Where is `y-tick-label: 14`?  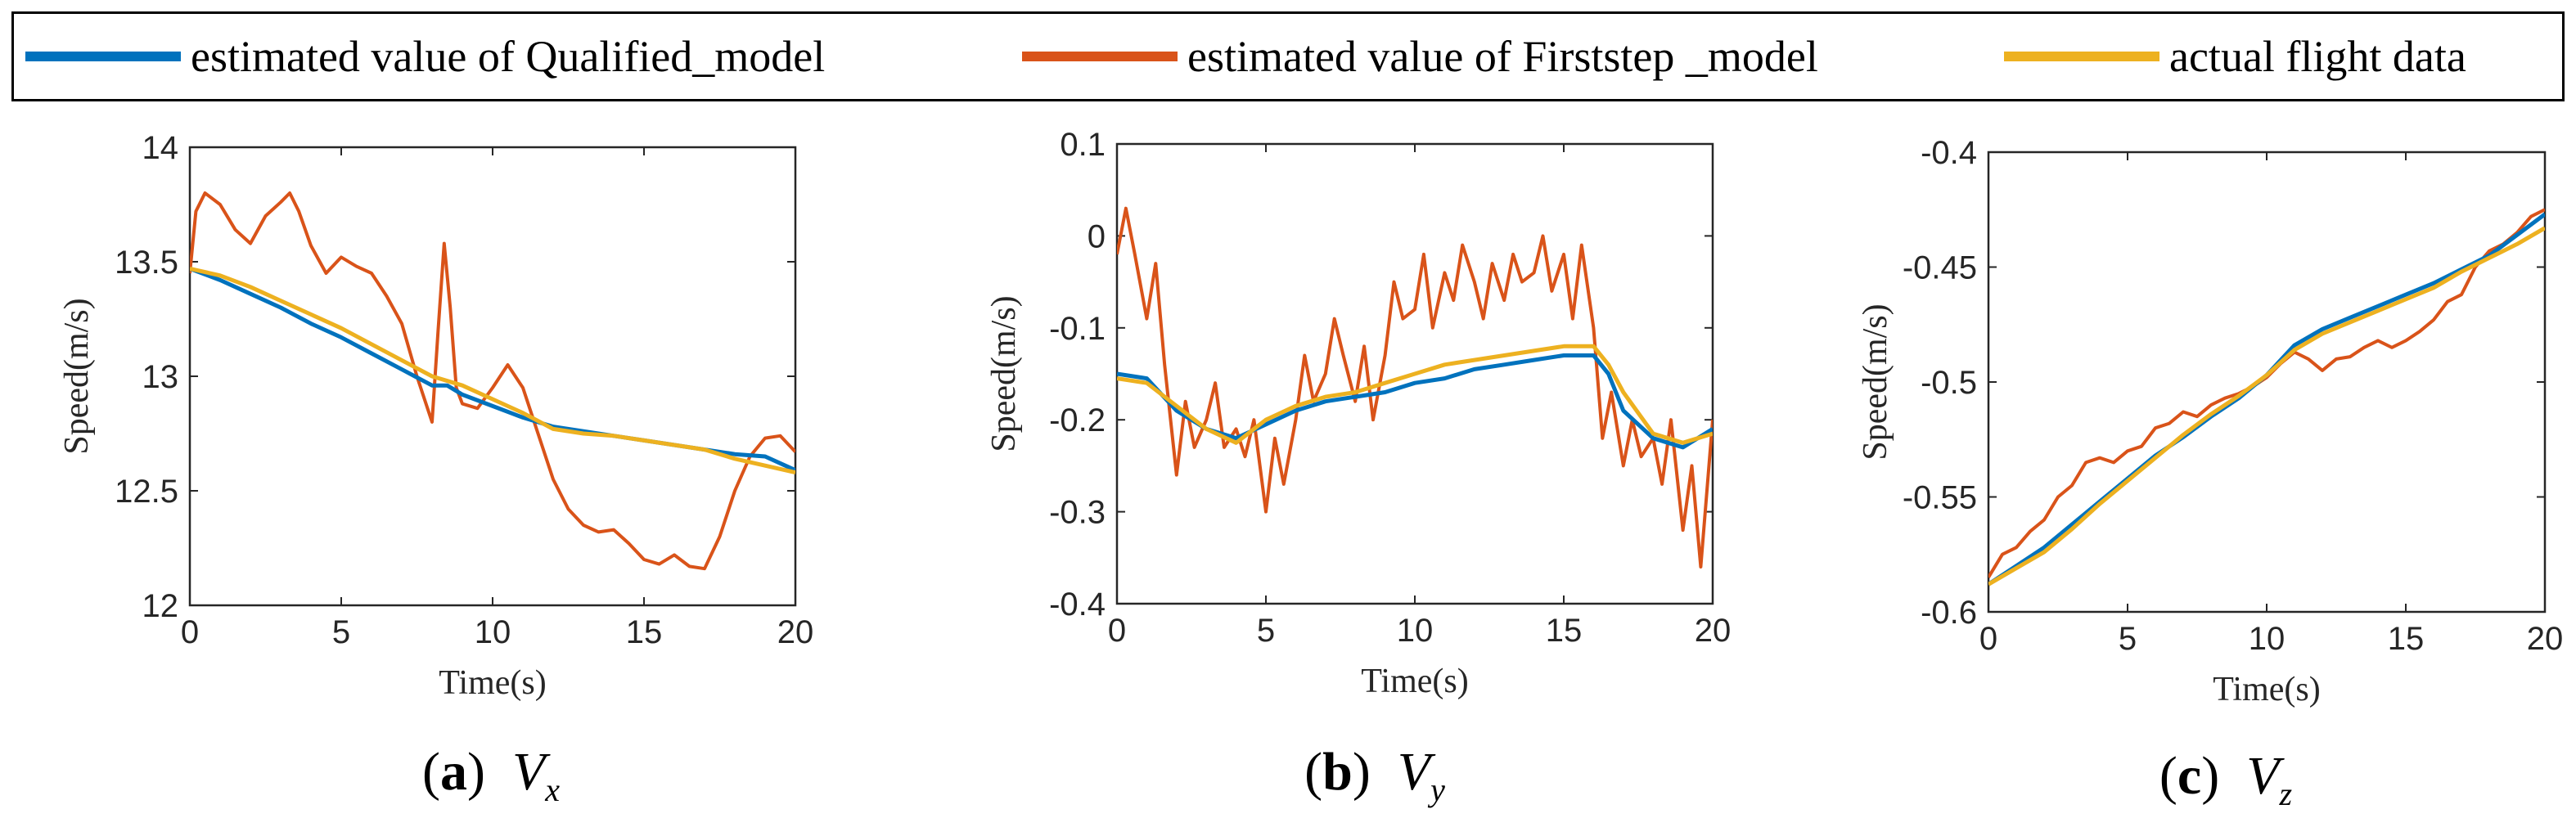 y-tick-label: 14 is located at coordinates (160, 148).